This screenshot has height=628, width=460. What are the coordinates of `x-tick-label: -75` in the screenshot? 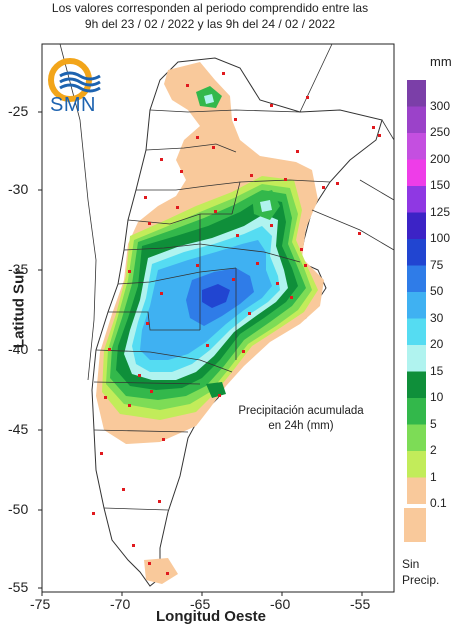 It's located at (40, 604).